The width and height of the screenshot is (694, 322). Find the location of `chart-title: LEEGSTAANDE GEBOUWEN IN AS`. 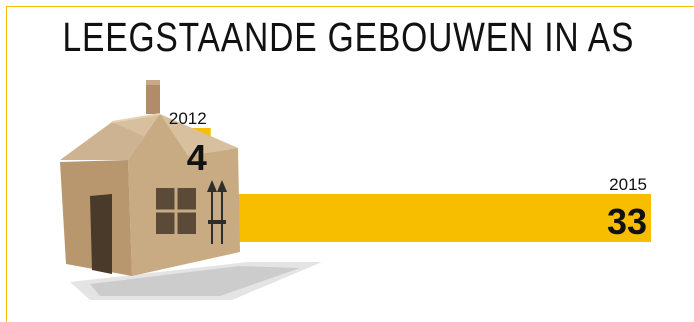

chart-title: LEEGSTAANDE GEBOUWEN IN AS is located at coordinates (348, 37).